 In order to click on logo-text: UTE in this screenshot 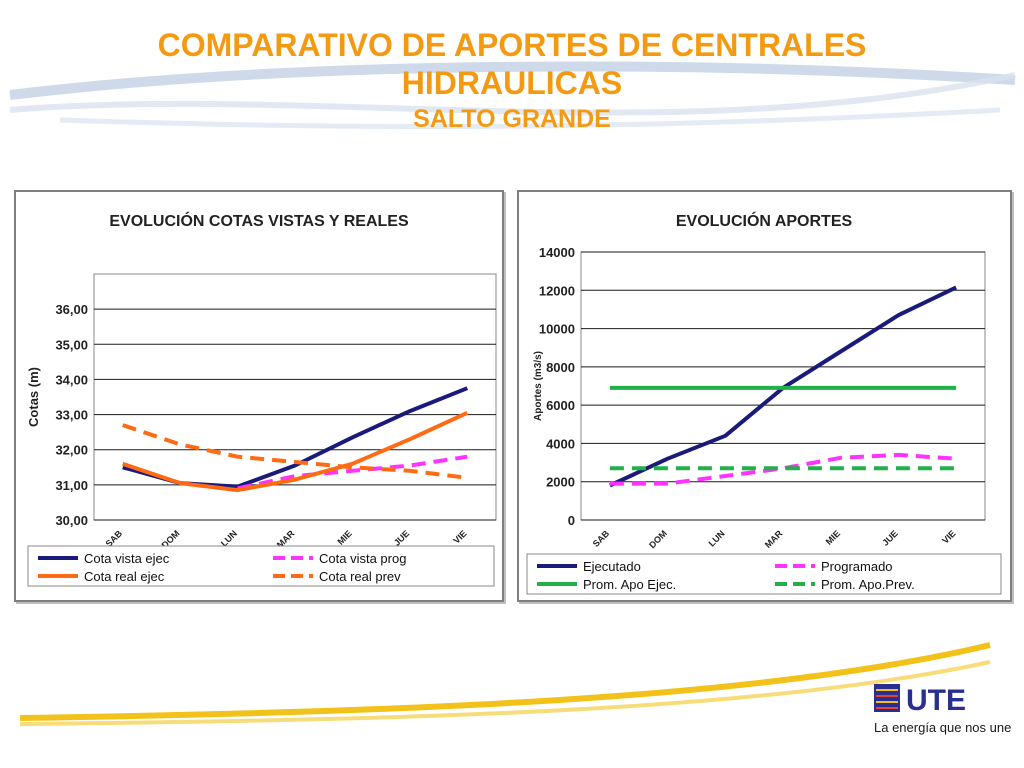, I will do `click(936, 700)`.